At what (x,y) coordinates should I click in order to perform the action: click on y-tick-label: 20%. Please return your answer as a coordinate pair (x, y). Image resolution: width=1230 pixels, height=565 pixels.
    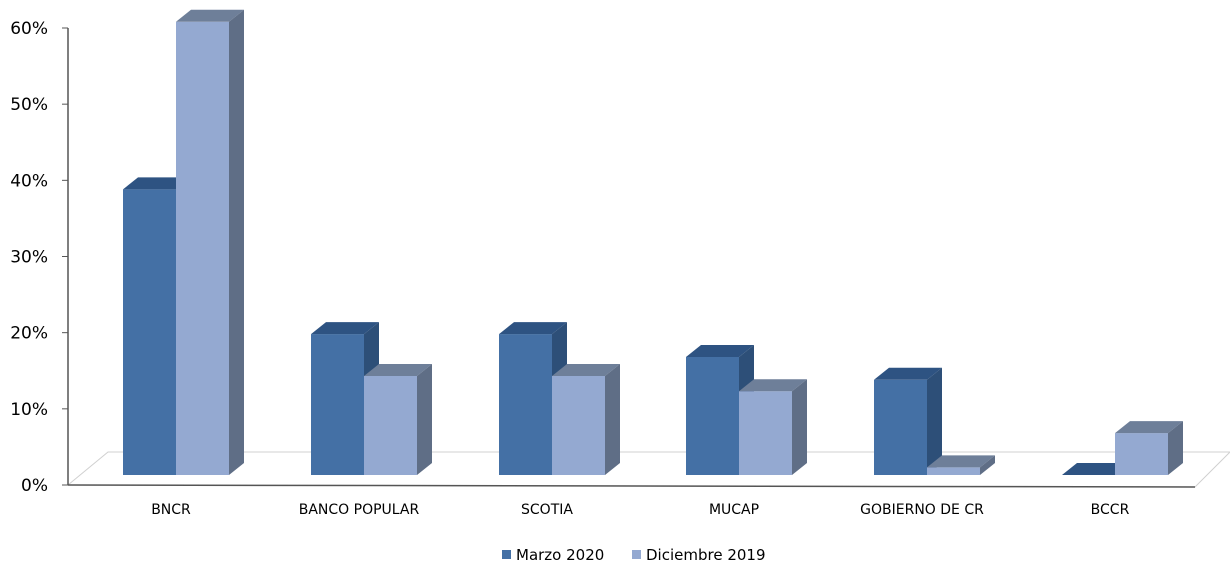
    Looking at the image, I should click on (29, 334).